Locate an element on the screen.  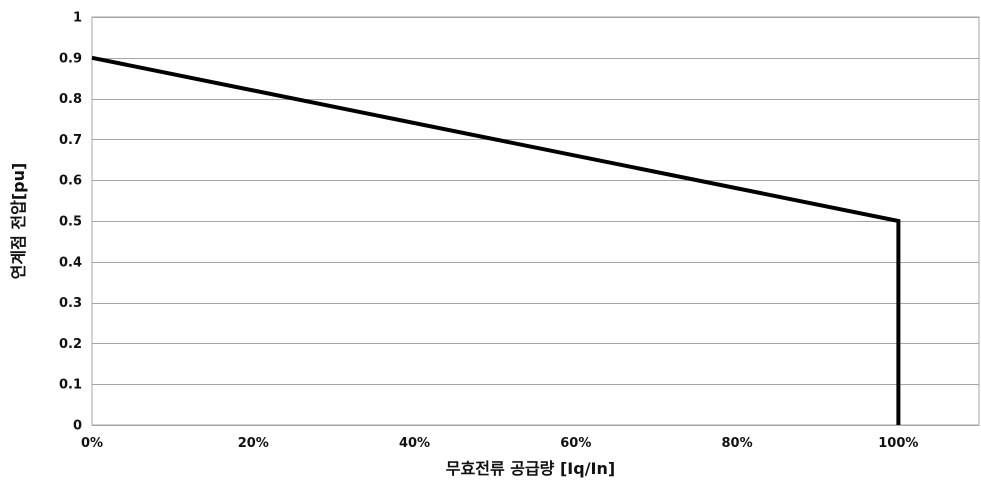
y-tick-label: 0.6 is located at coordinates (70, 181).